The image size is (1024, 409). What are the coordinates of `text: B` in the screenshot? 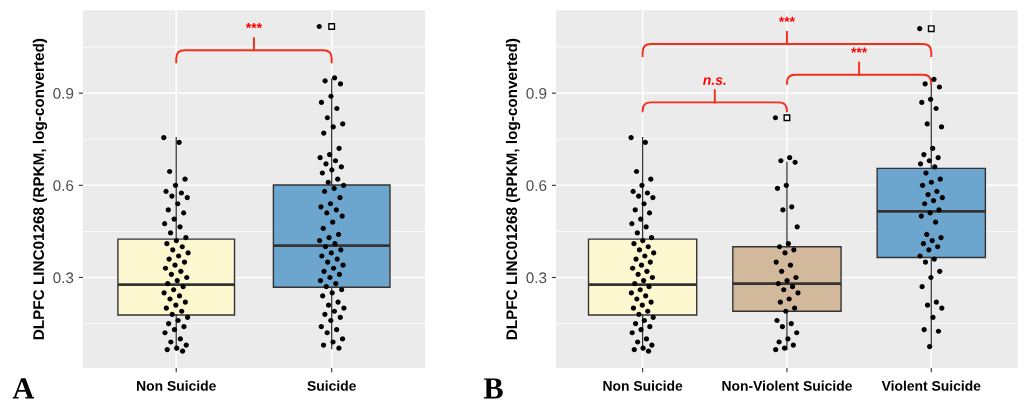 It's located at (493, 388).